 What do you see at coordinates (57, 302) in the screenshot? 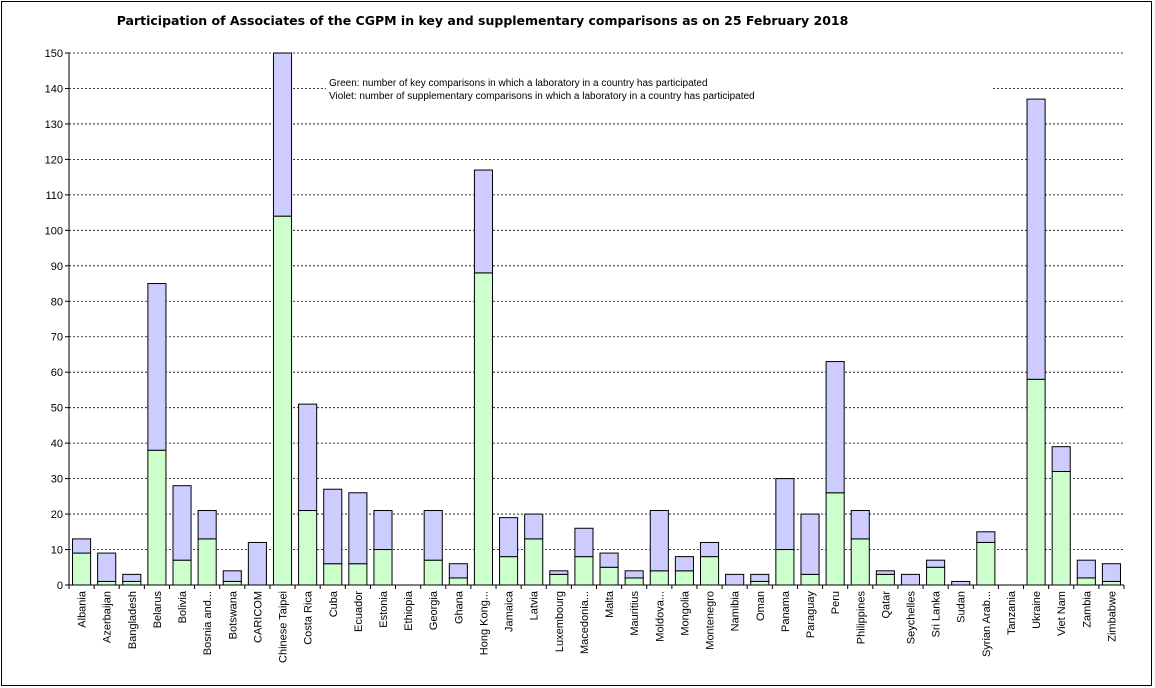
I see `y-tick-label: 80` at bounding box center [57, 302].